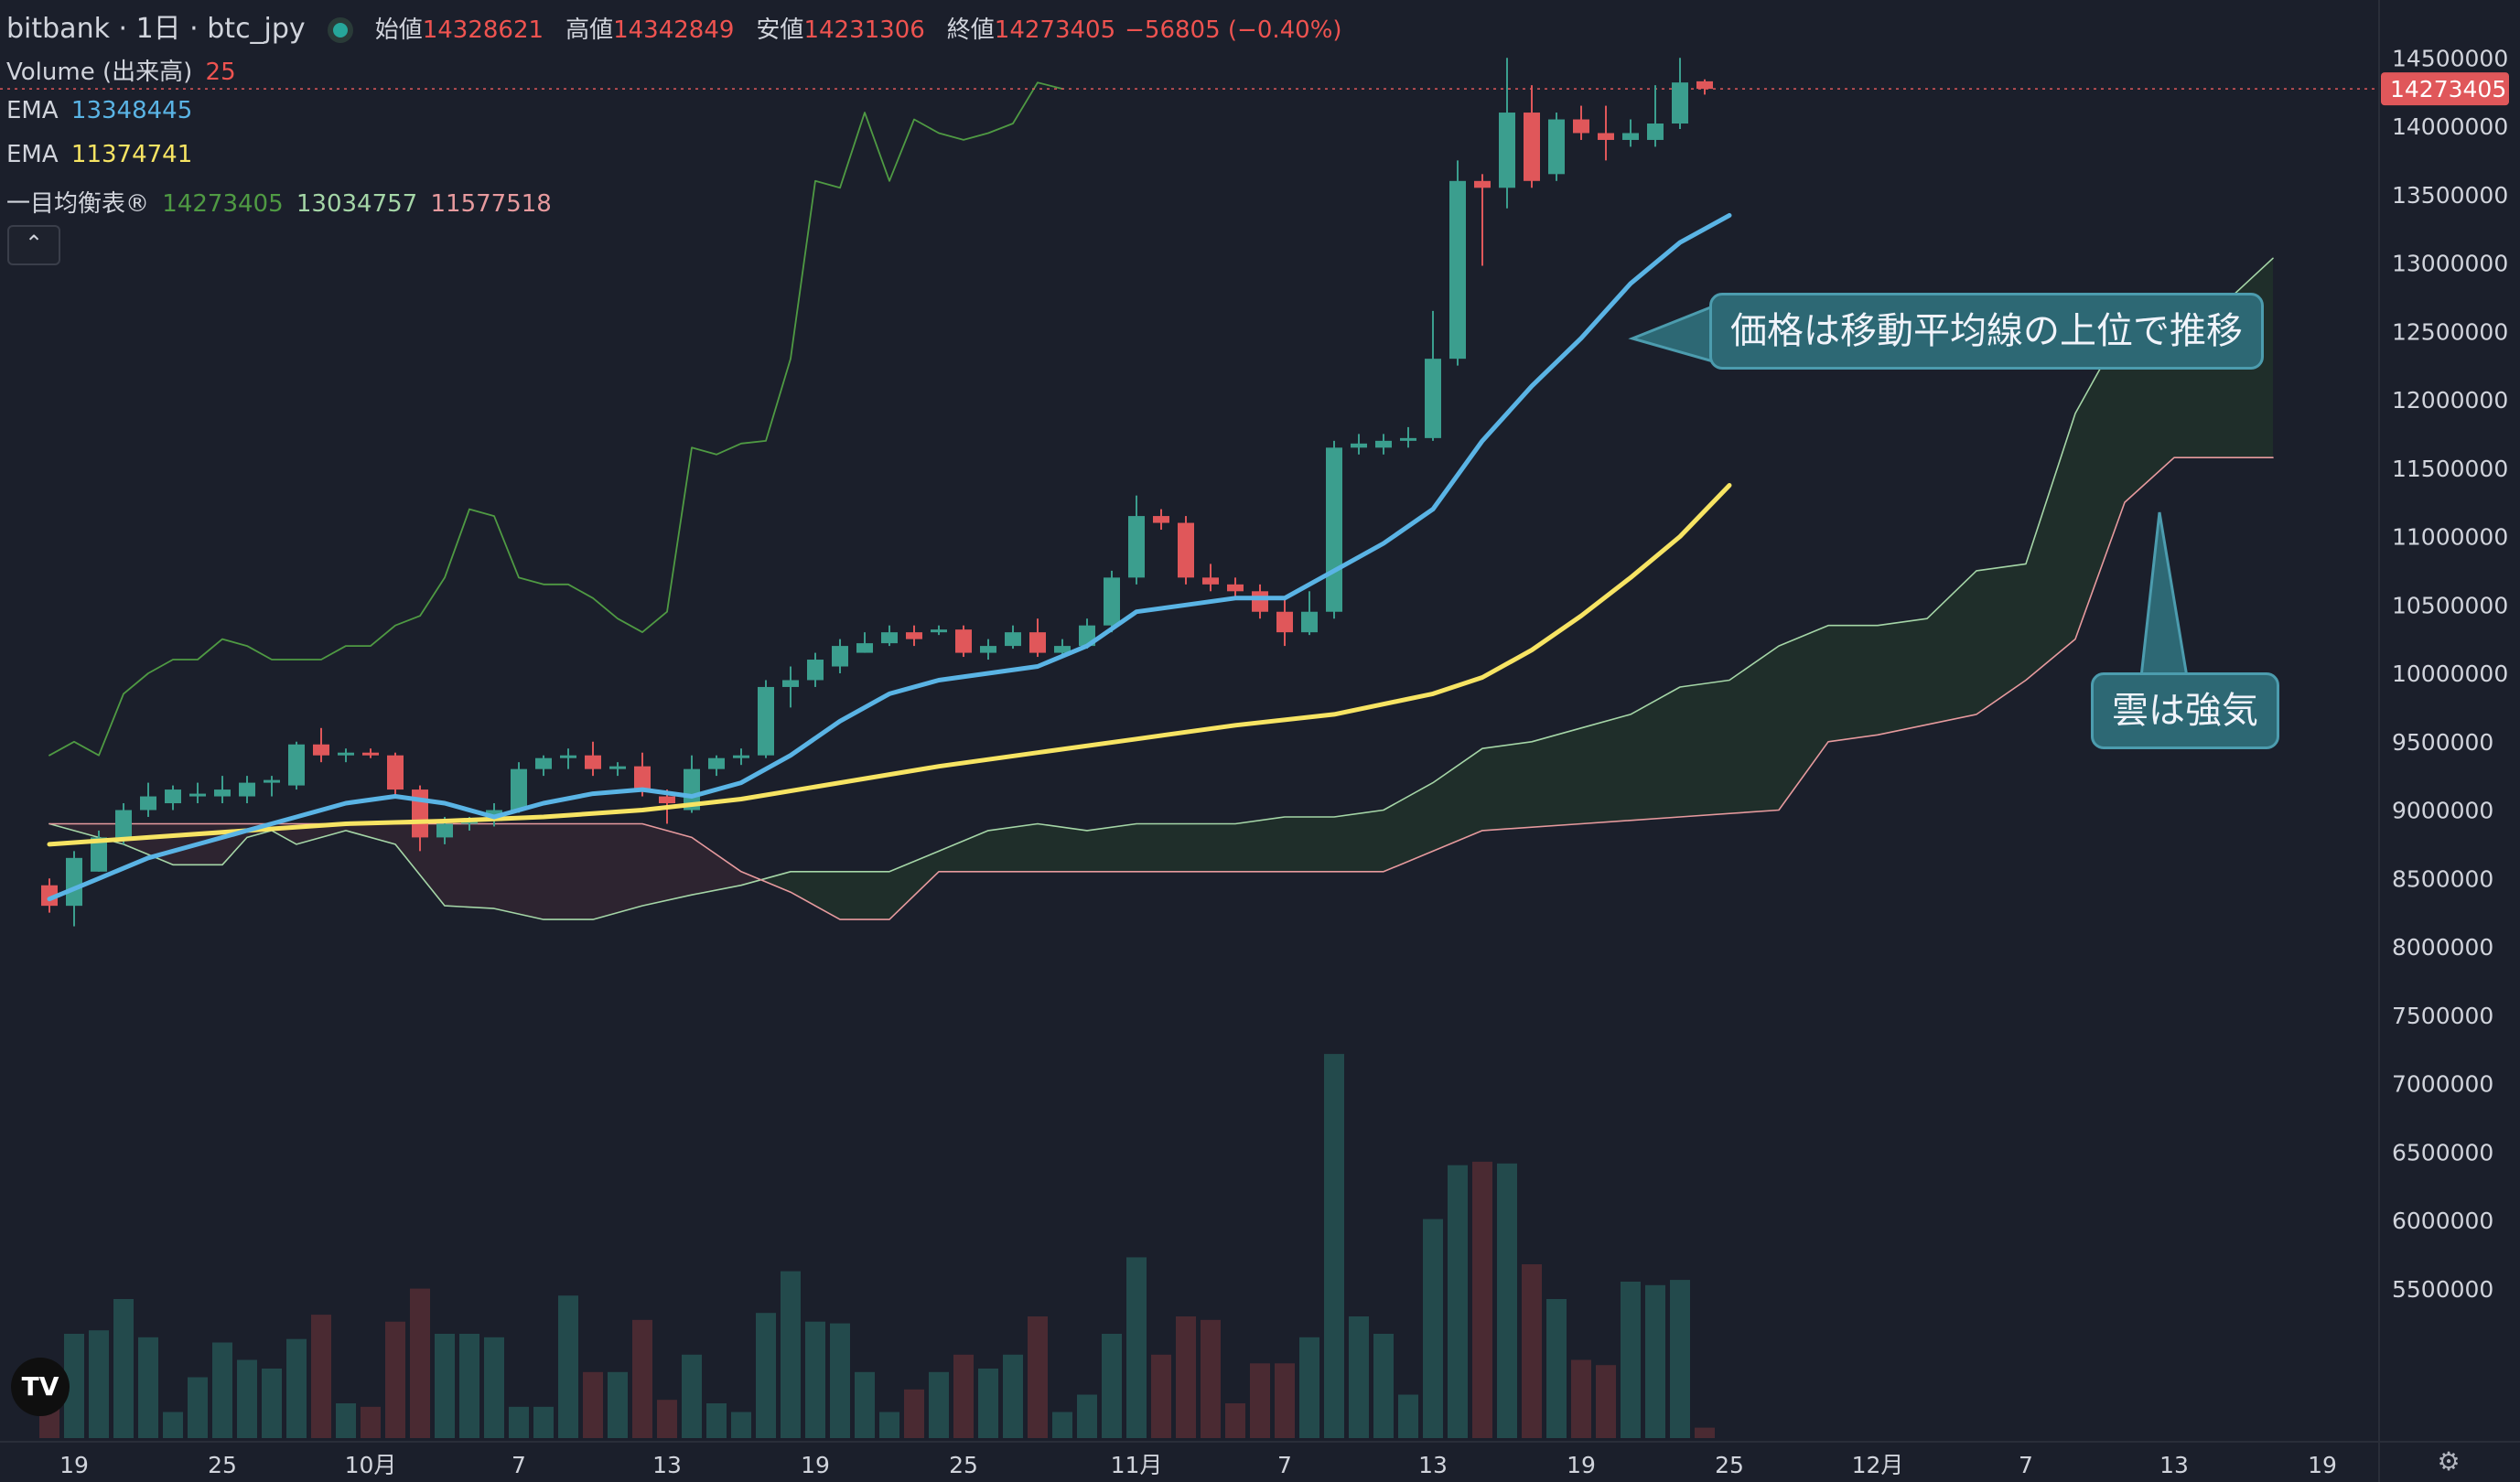  I want to click on time-axis-label: 7, so click(1284, 1465).